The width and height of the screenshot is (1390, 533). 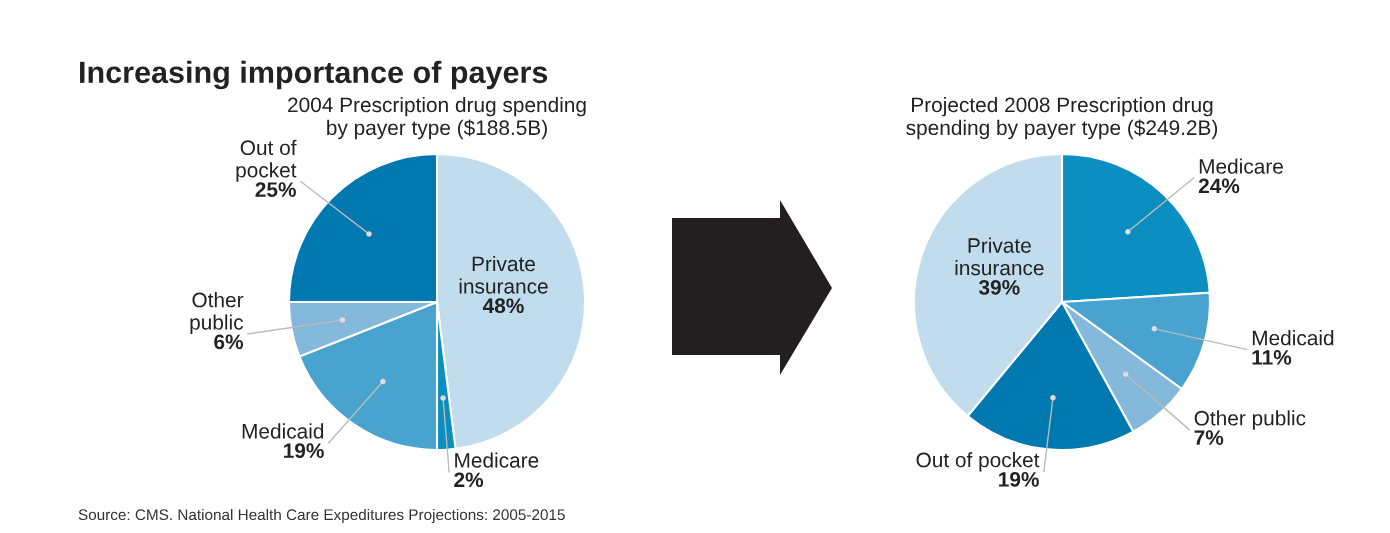 What do you see at coordinates (437, 118) in the screenshot?
I see `chart-subtitle: 2004 Prescription drug spending by payer type ($188.5B)` at bounding box center [437, 118].